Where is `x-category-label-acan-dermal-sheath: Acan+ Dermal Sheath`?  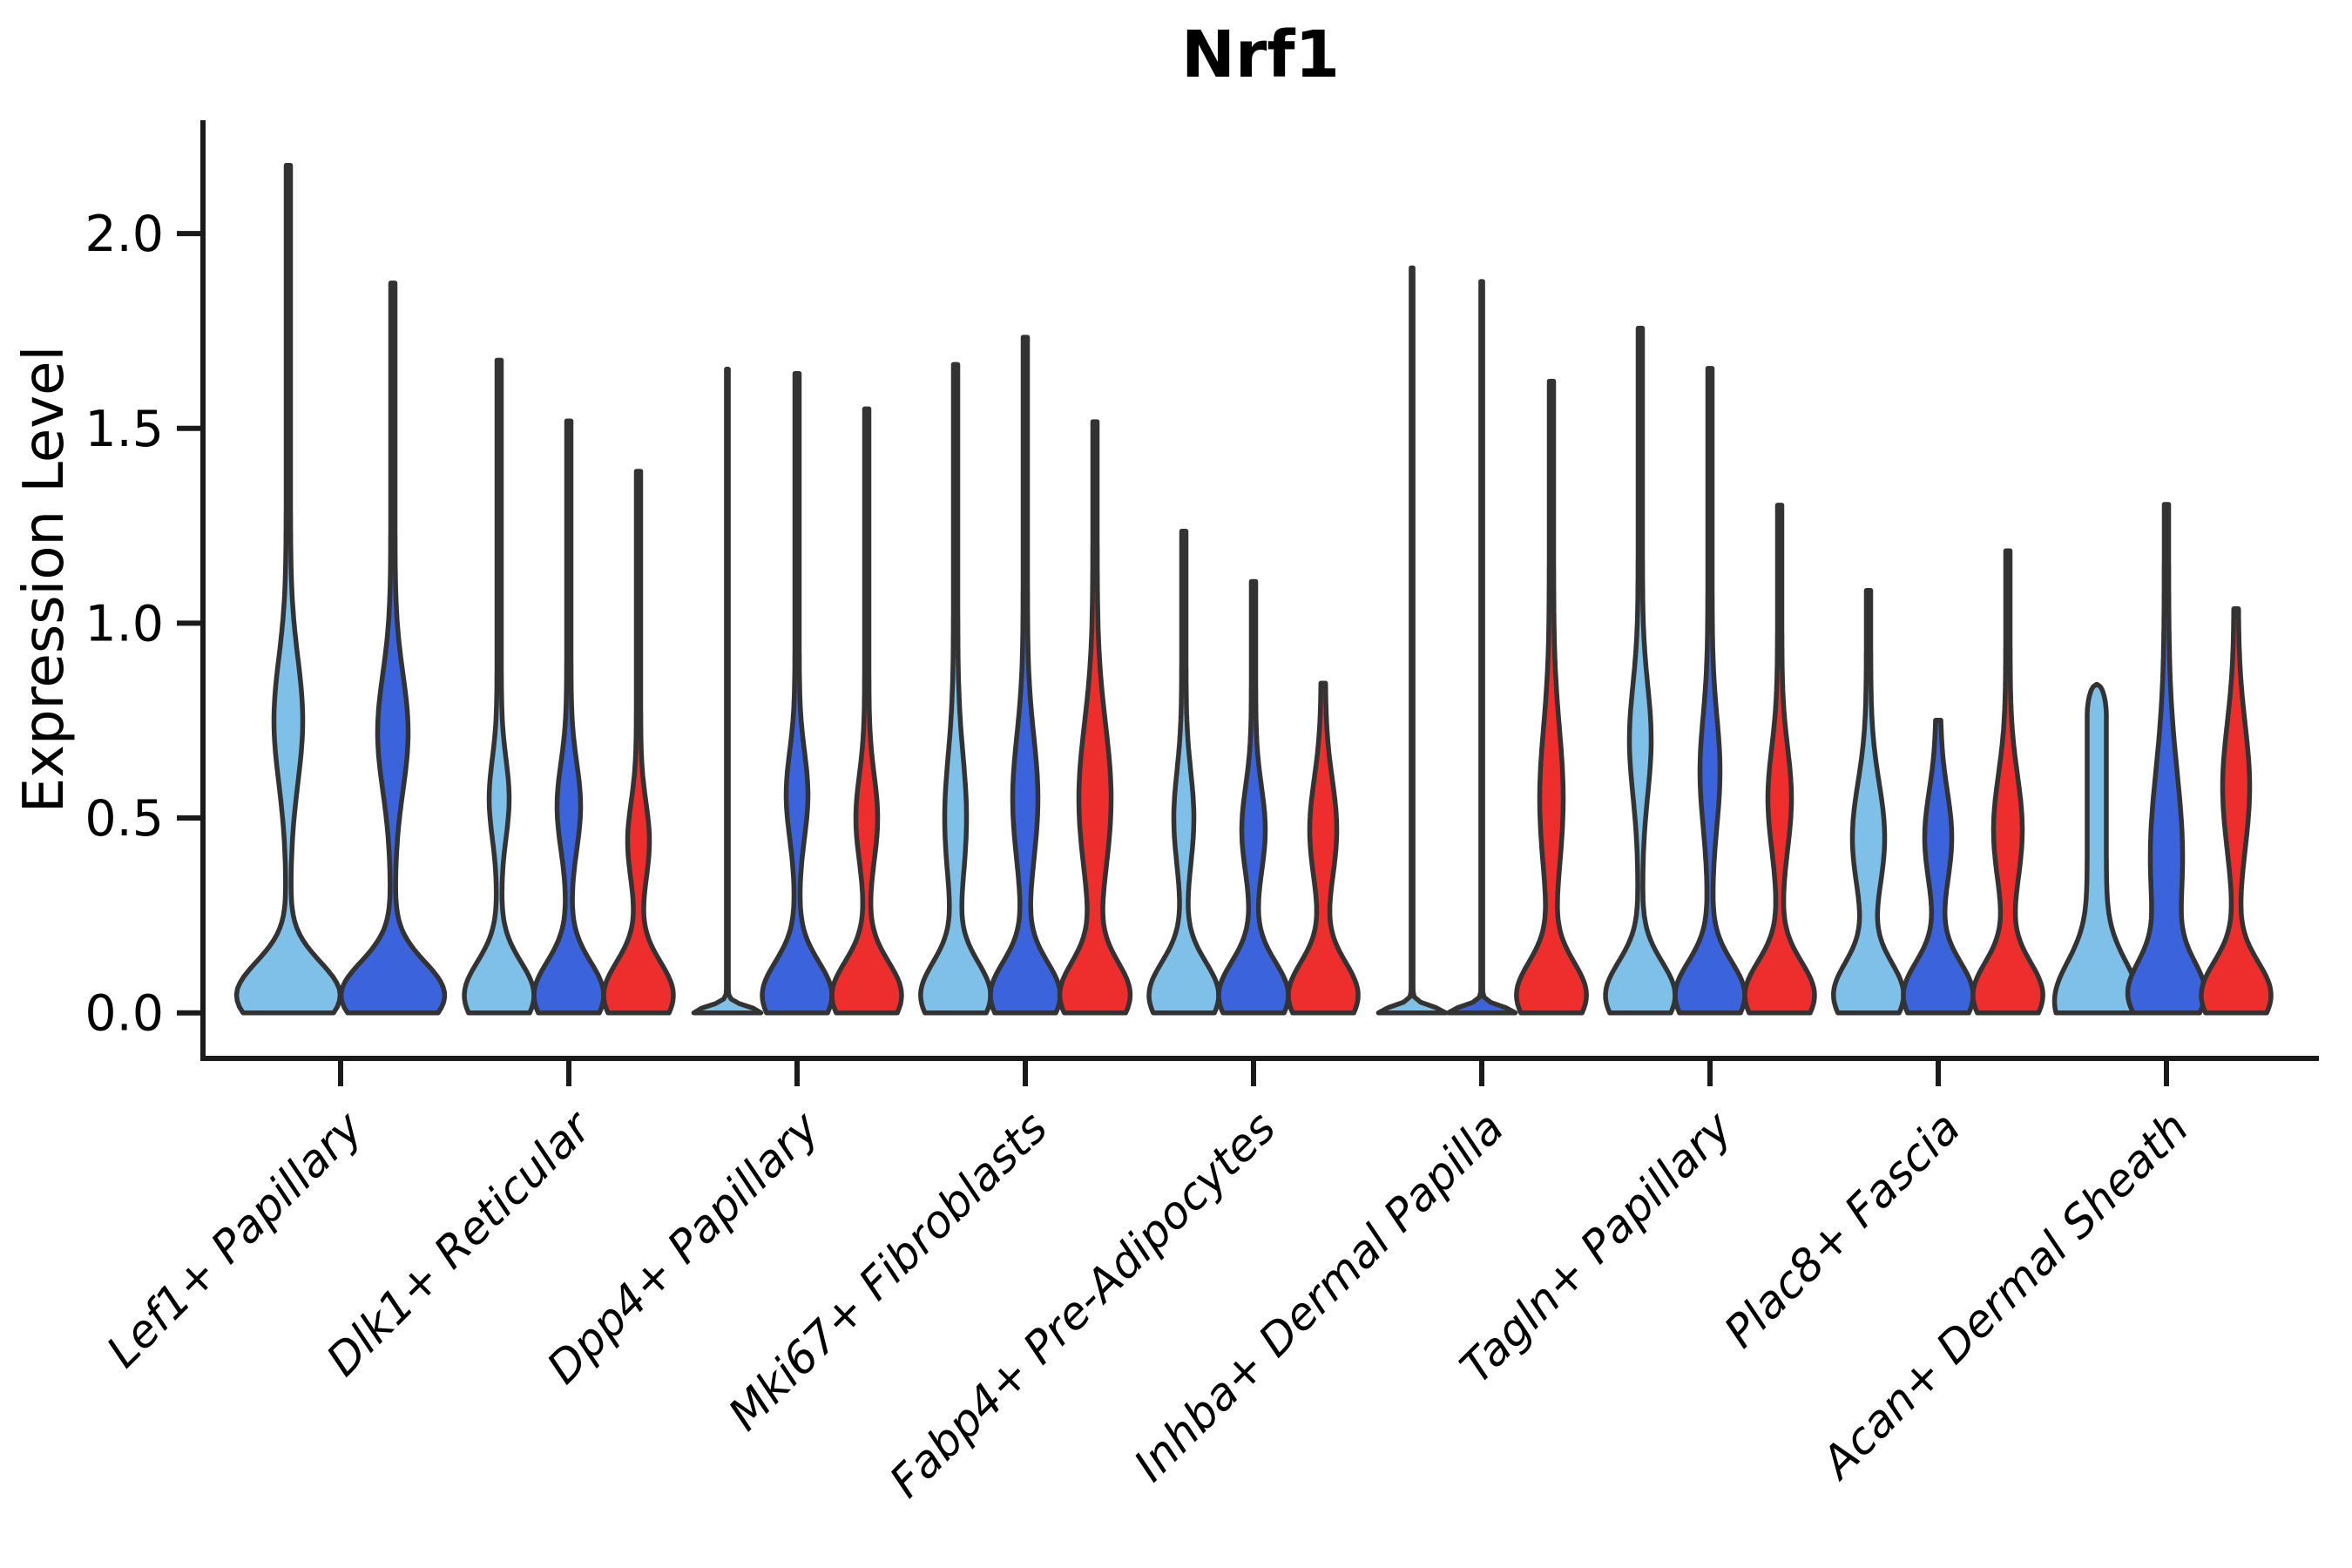
x-category-label-acan-dermal-sheath: Acan+ Dermal Sheath is located at coordinates (2005, 1296).